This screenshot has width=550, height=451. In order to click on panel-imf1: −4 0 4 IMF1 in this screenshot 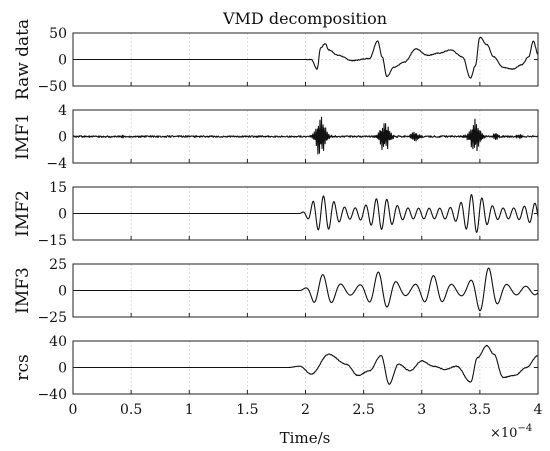, I will do `click(276, 137)`.